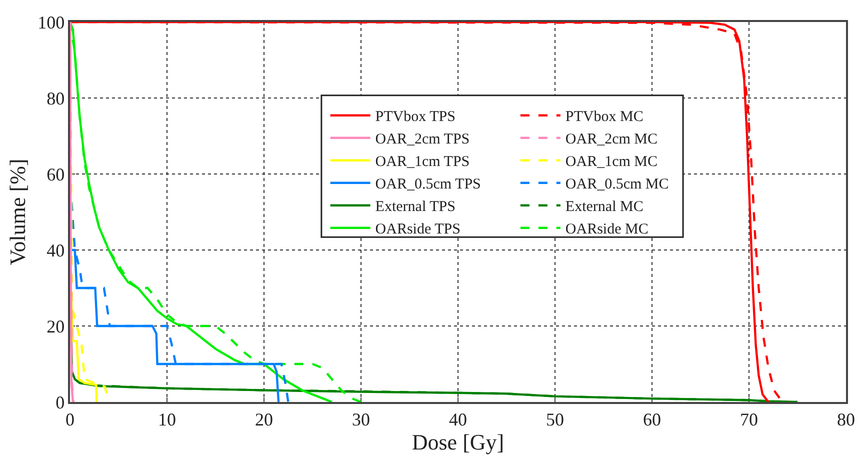  I want to click on legend-label: External TPS, so click(415, 207).